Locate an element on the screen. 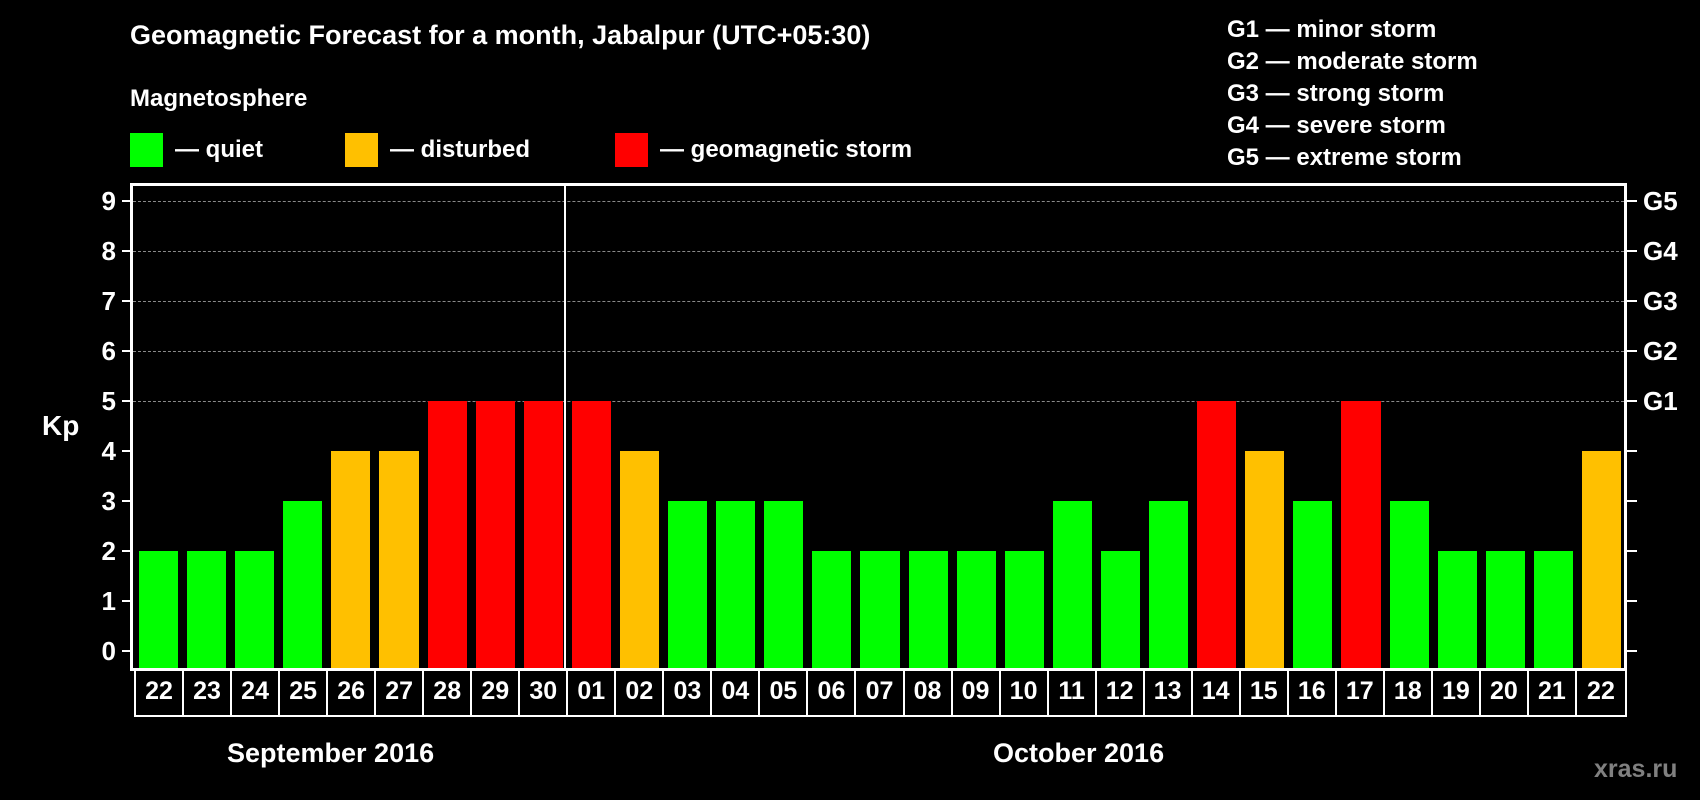  month-divider is located at coordinates (564, 427).